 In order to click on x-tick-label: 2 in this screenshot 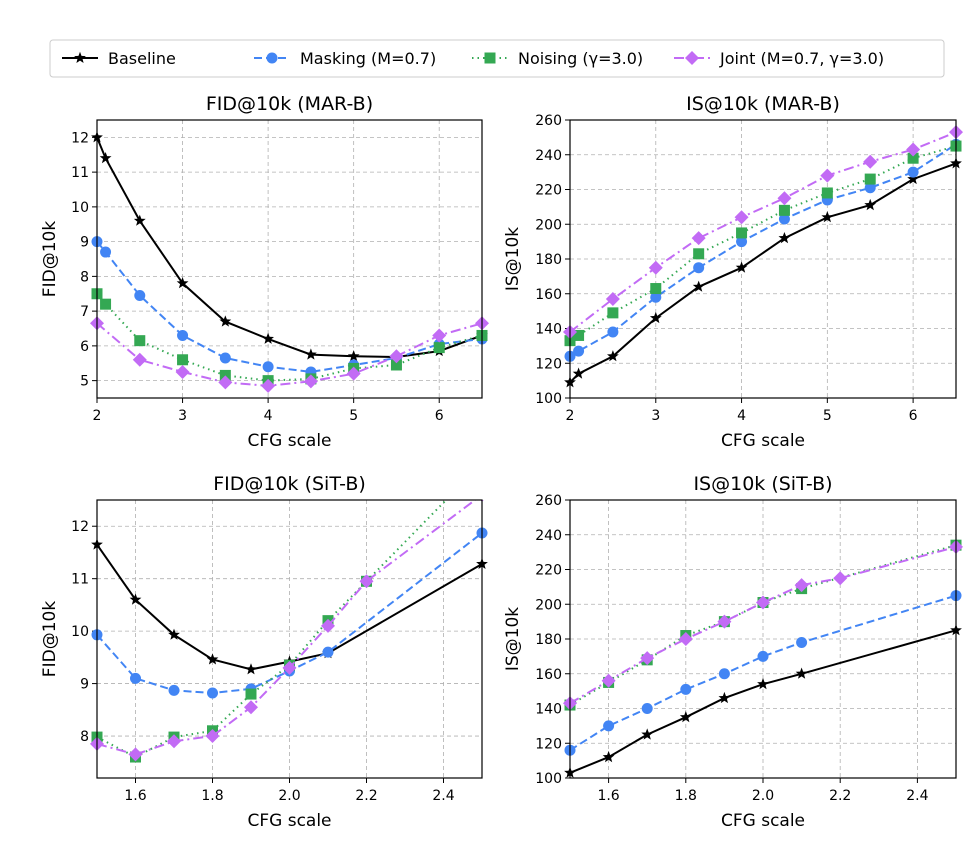, I will do `click(570, 416)`.